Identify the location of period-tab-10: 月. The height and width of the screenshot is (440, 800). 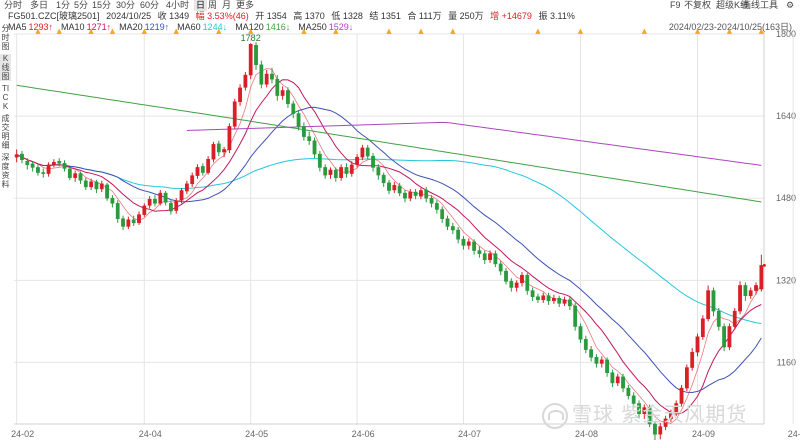
(227, 5).